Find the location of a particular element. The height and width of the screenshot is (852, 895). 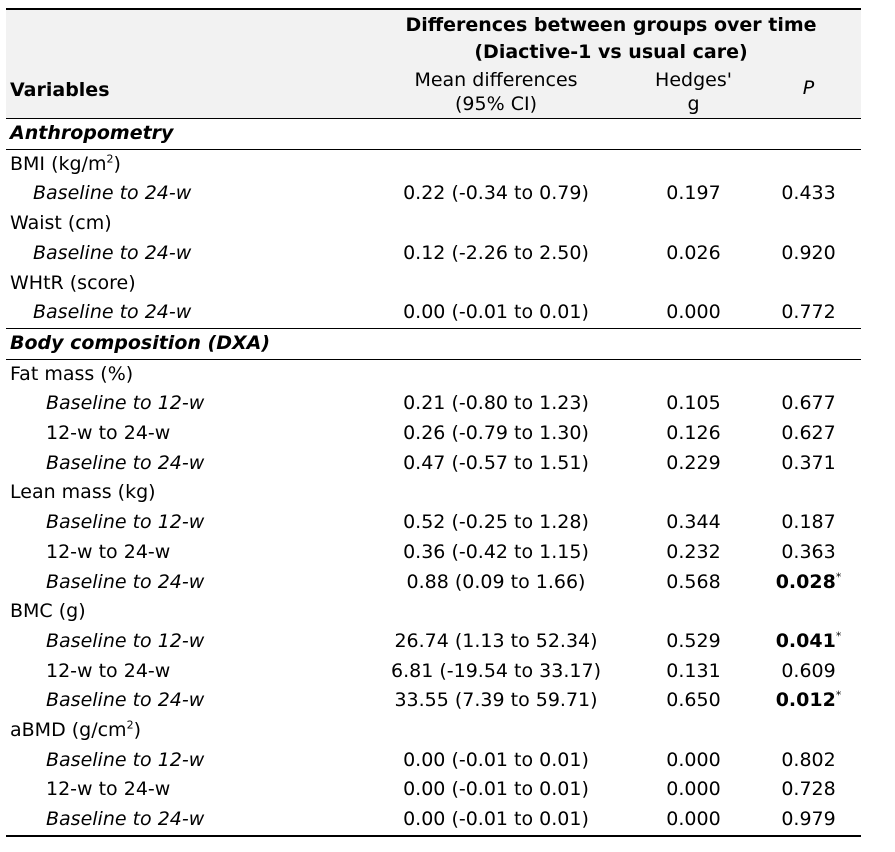

mean-diff-cell: 0.26 (-0.79 to 1.30) is located at coordinates (496, 433).